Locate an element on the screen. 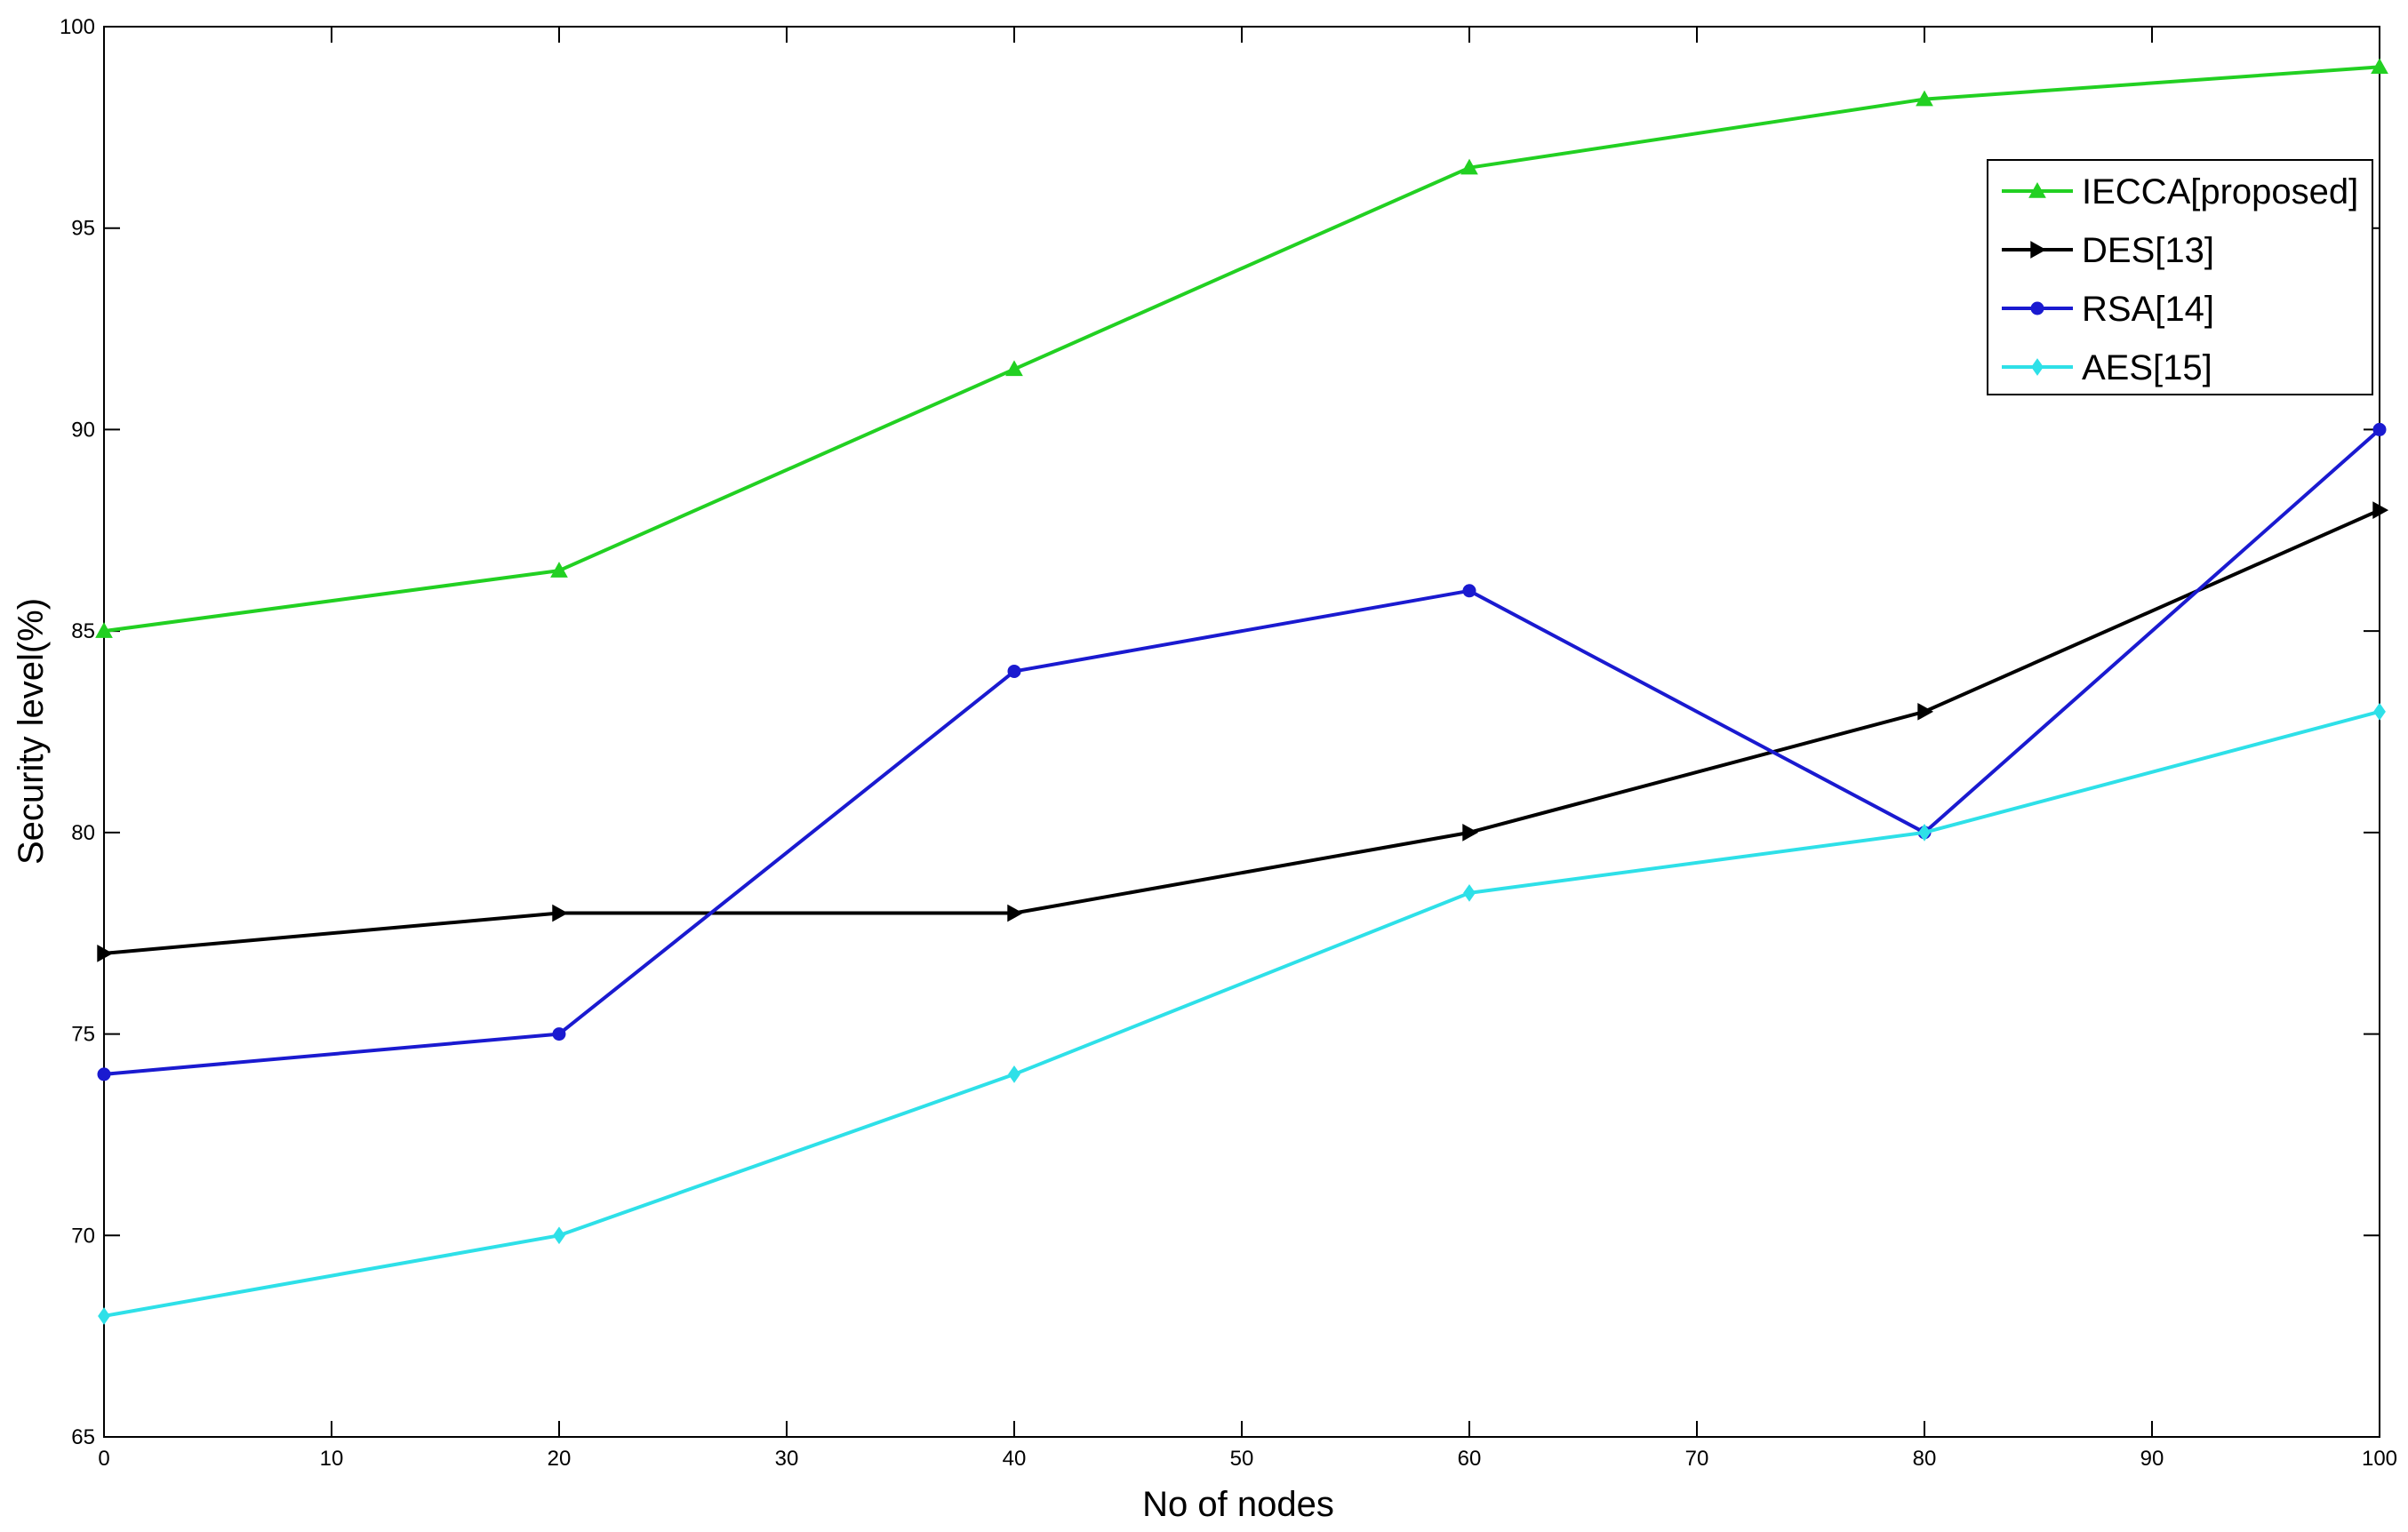 The height and width of the screenshot is (1532, 2408). y-tick-label: 95 is located at coordinates (83, 229).